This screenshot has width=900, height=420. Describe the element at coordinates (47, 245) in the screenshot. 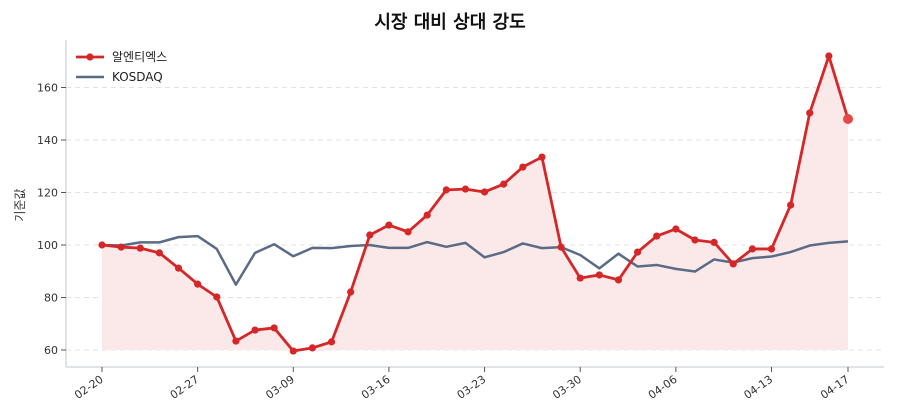

I see `y-tick-label: 100` at that location.